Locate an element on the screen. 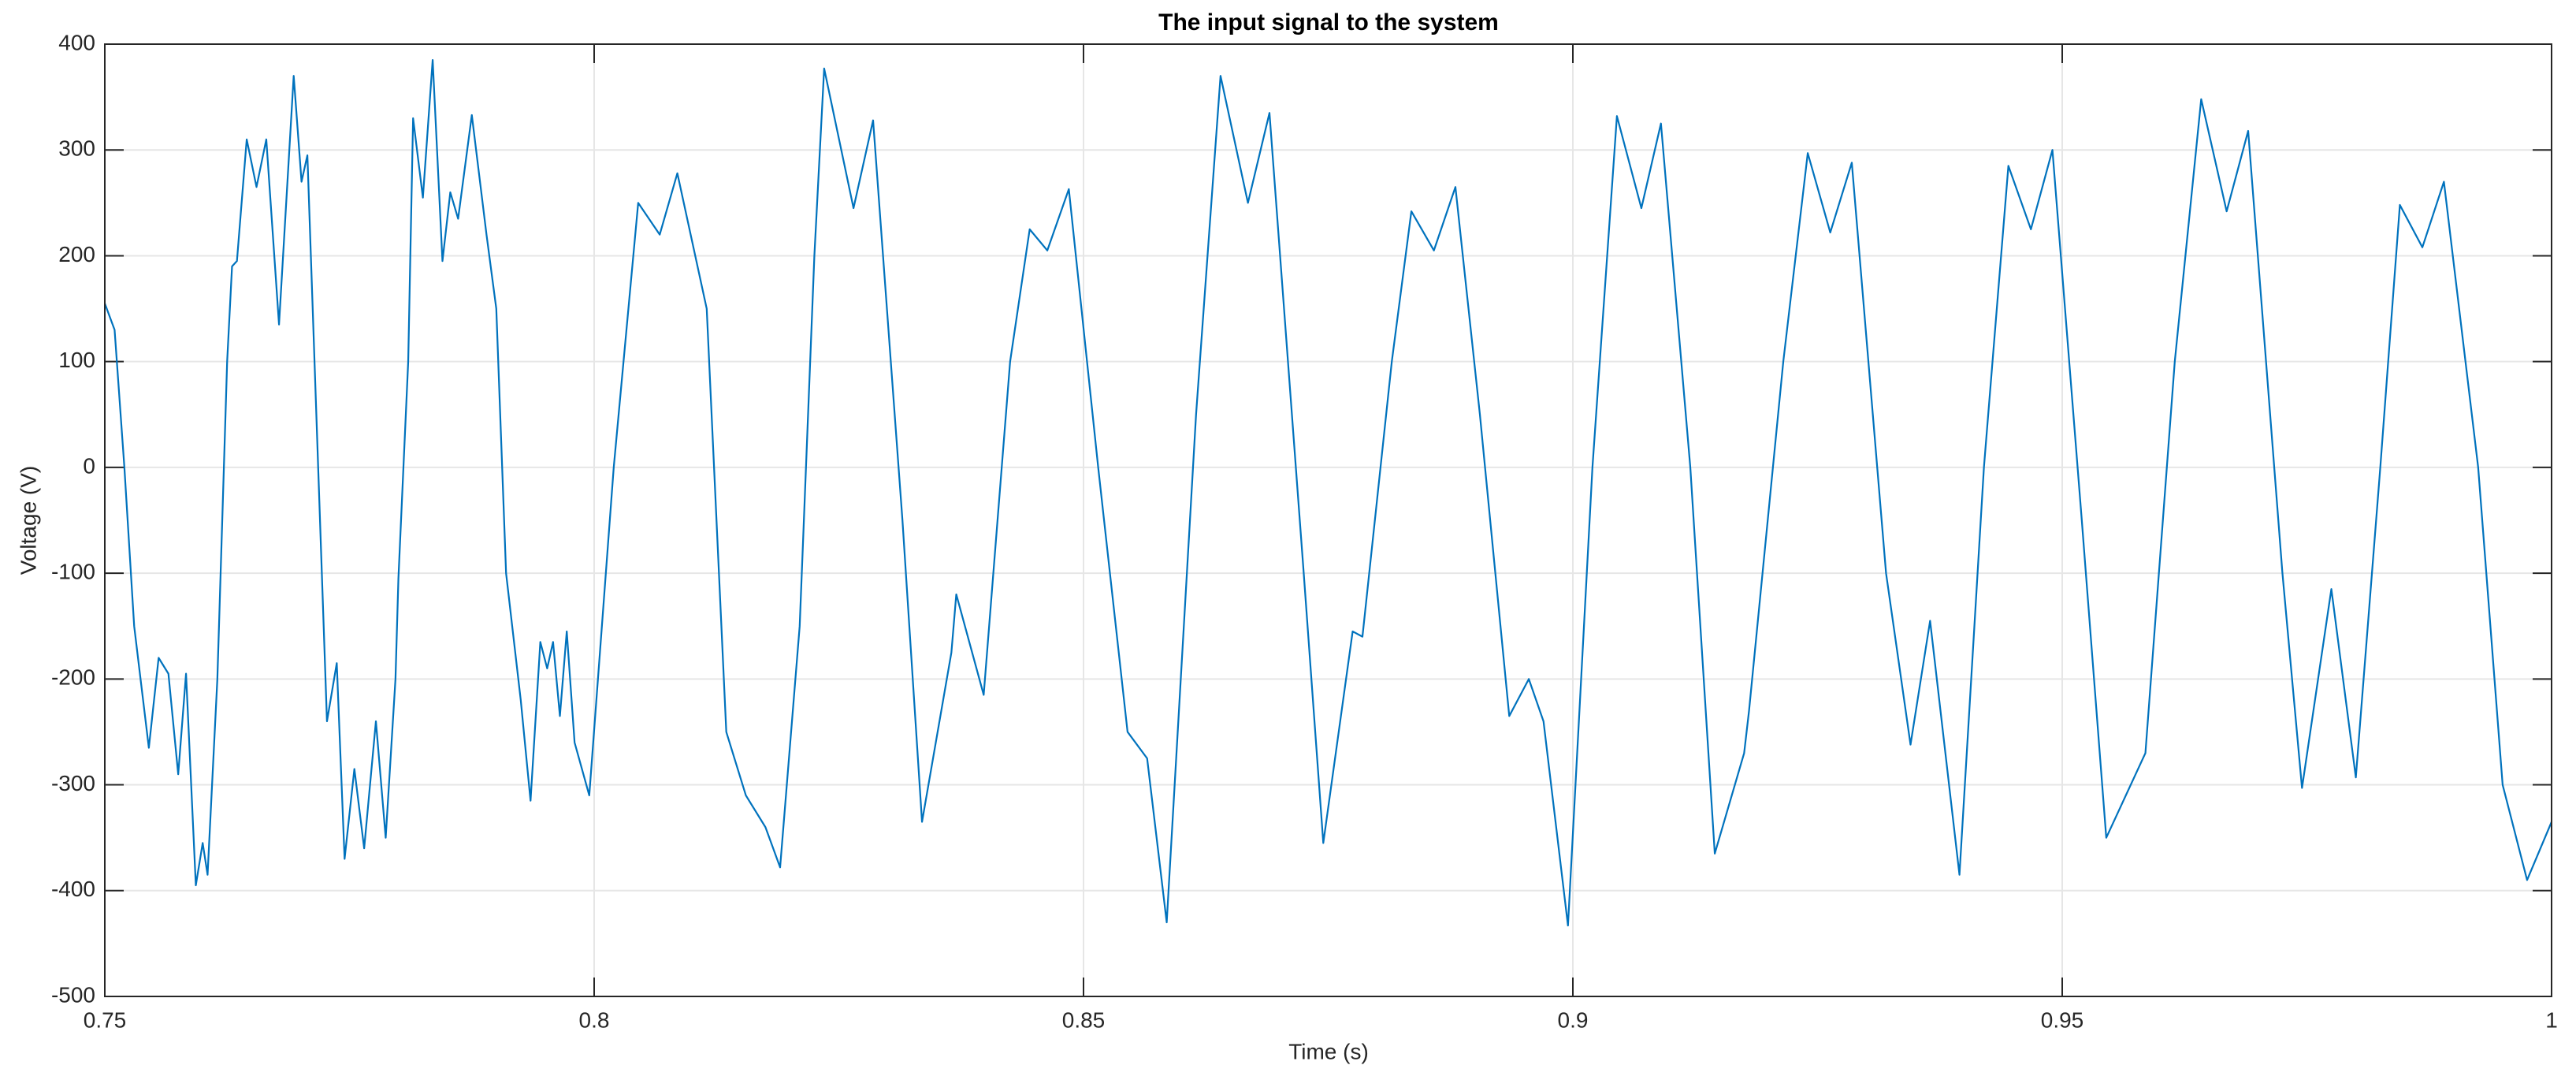 The image size is (2576, 1080). y-tick-label: 400 is located at coordinates (76, 42).